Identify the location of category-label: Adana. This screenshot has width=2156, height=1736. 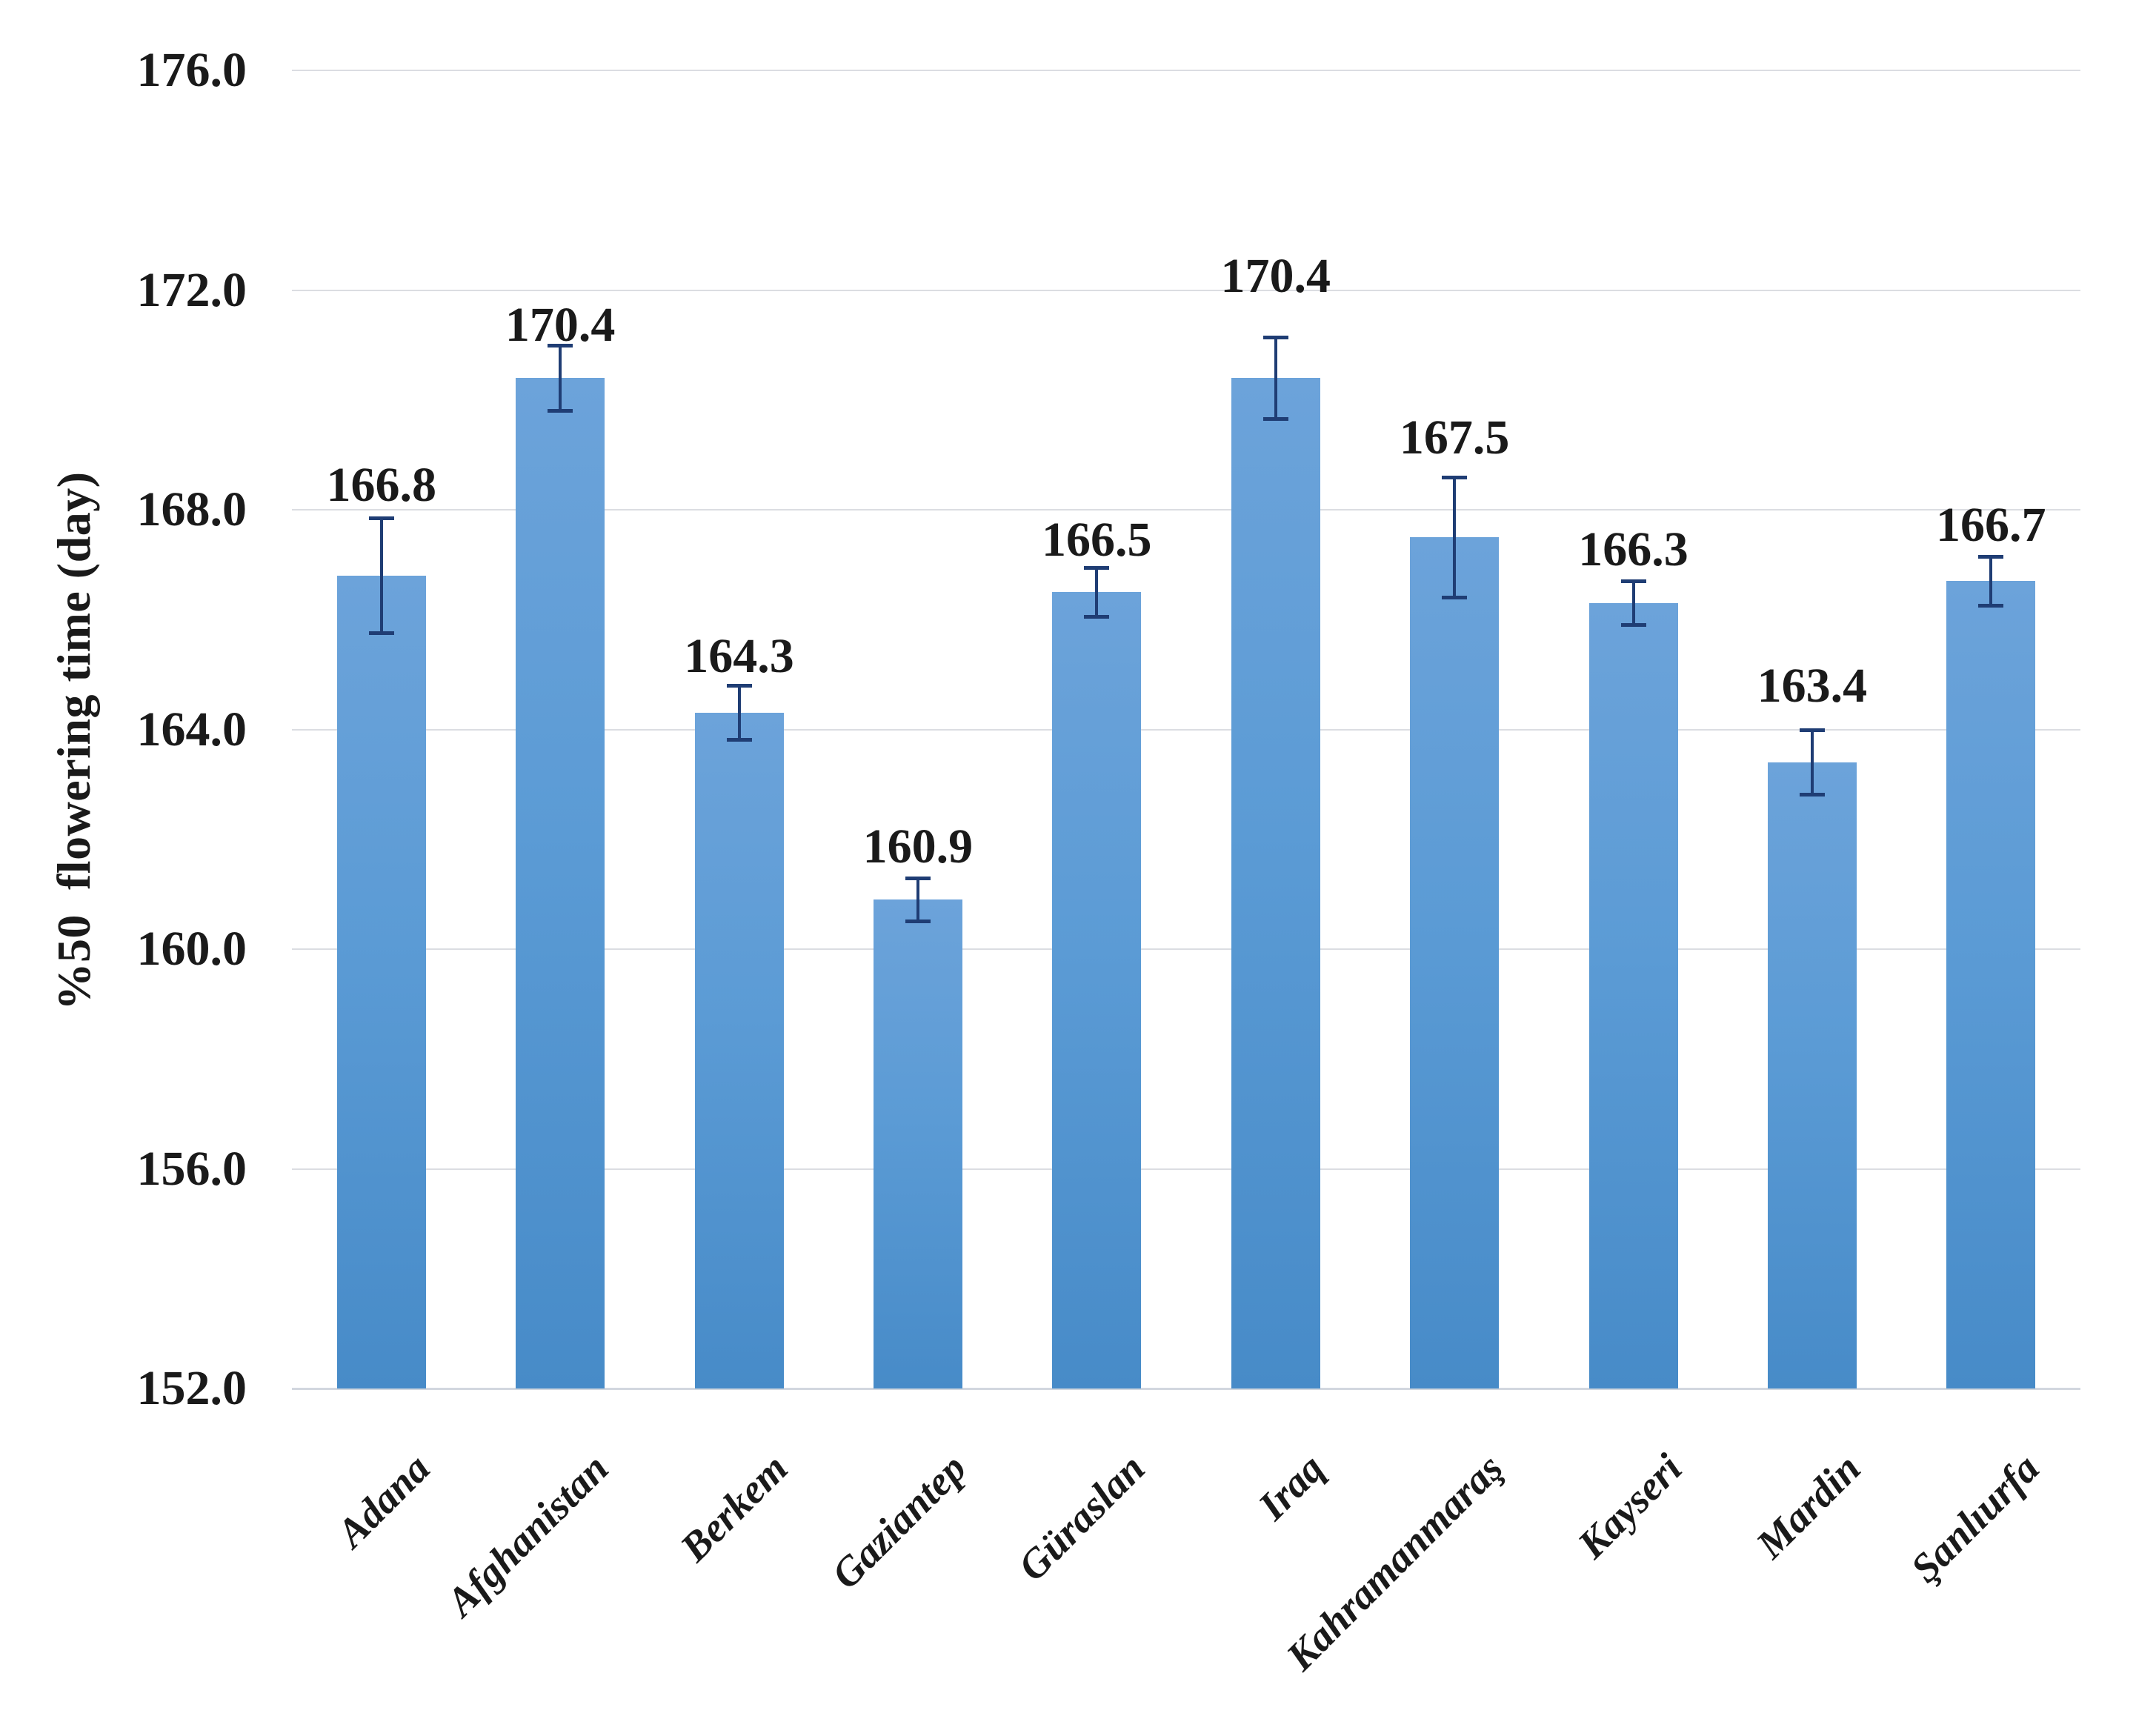
(383, 1500).